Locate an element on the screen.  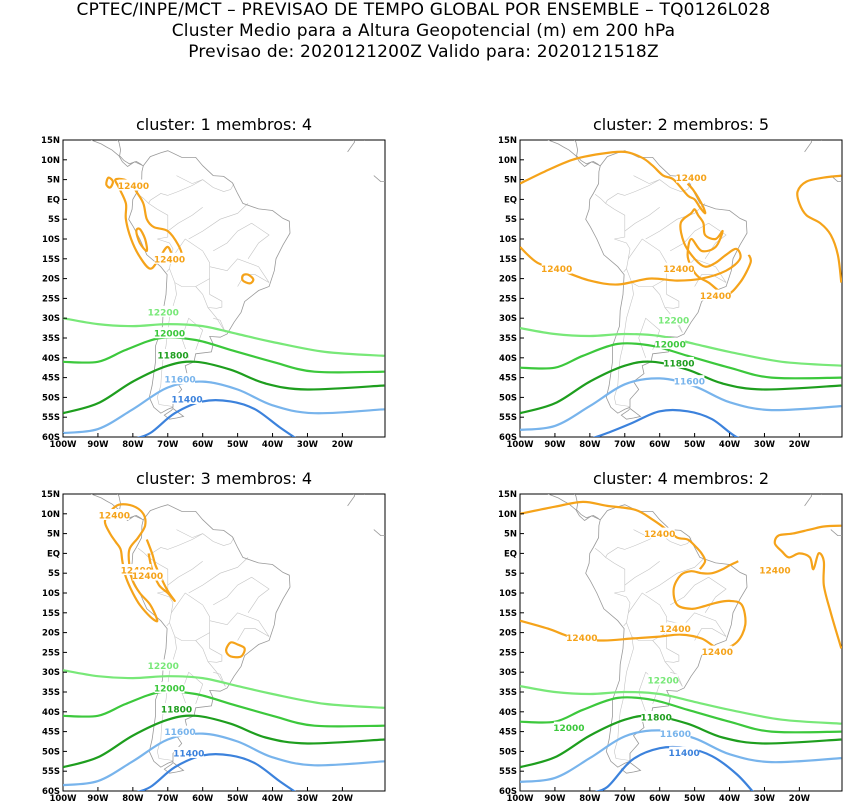
lat-tick-label: 55S is located at coordinates (508, 418).